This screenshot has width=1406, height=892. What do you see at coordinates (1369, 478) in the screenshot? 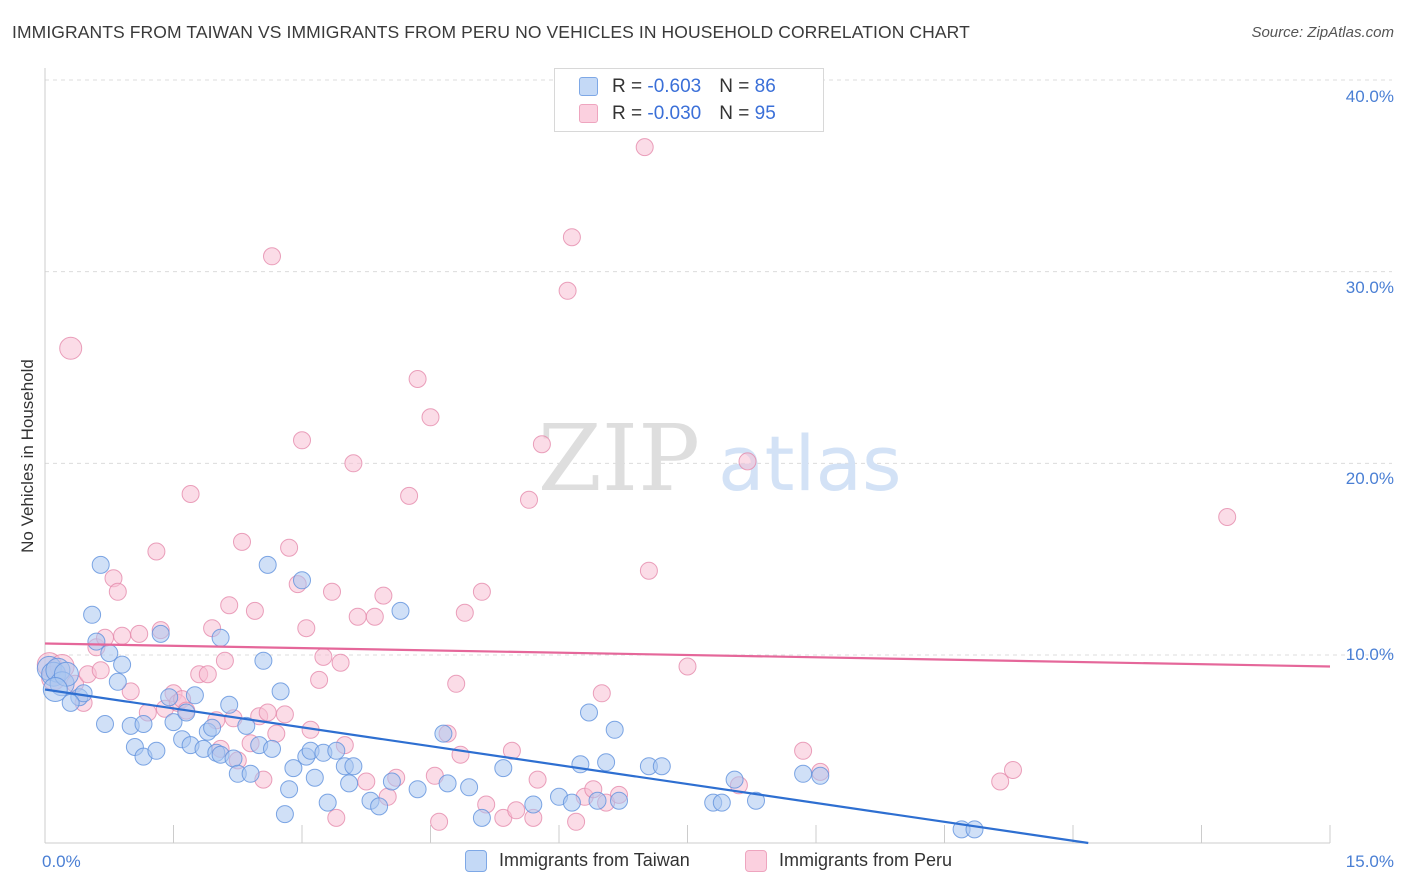
I see `y-tick-label: 20.0%` at bounding box center [1369, 478].